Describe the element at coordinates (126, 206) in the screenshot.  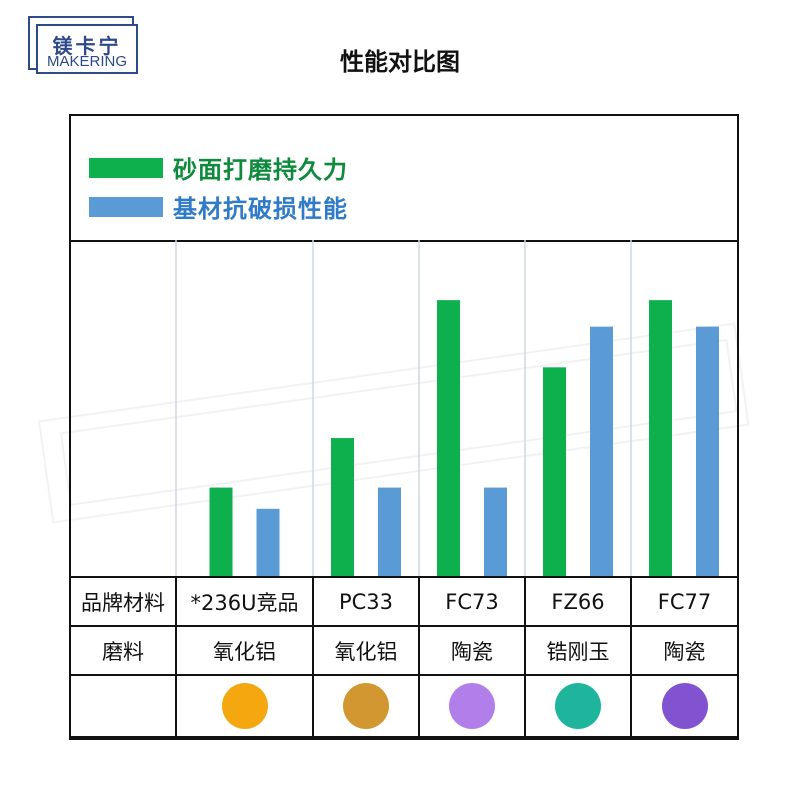
I see `legend-swatch-blue` at that location.